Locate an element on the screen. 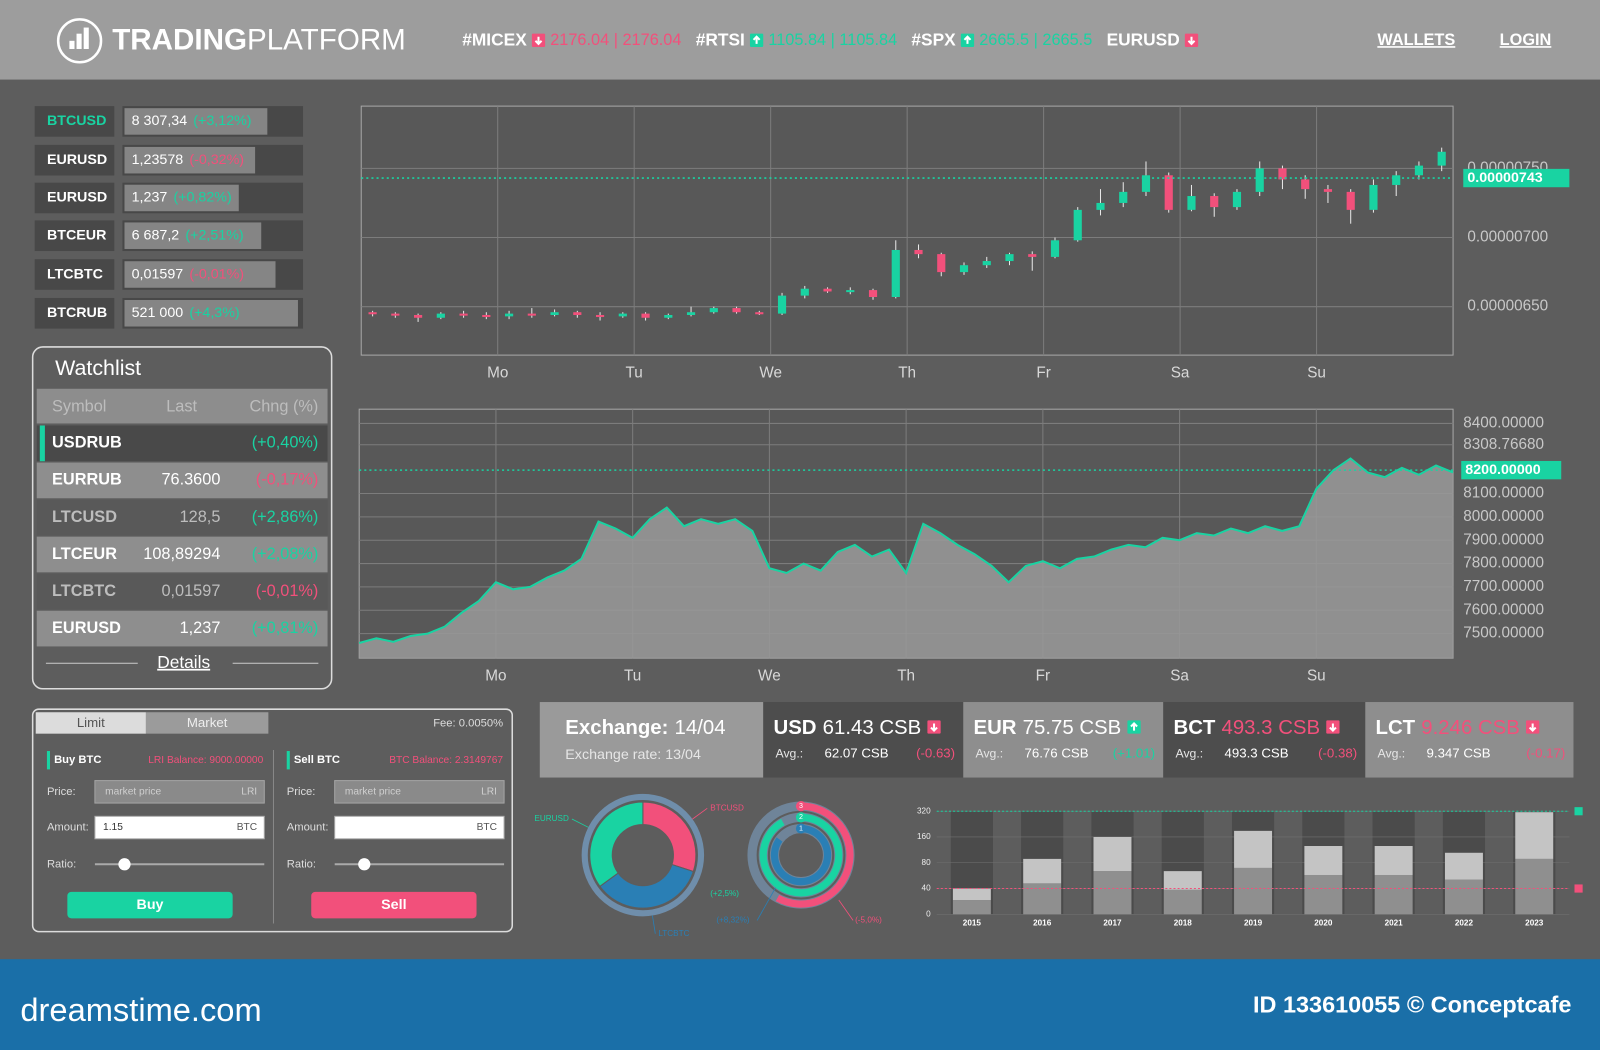 The image size is (1600, 1050). annotation: (-5,0%) is located at coordinates (868, 920).